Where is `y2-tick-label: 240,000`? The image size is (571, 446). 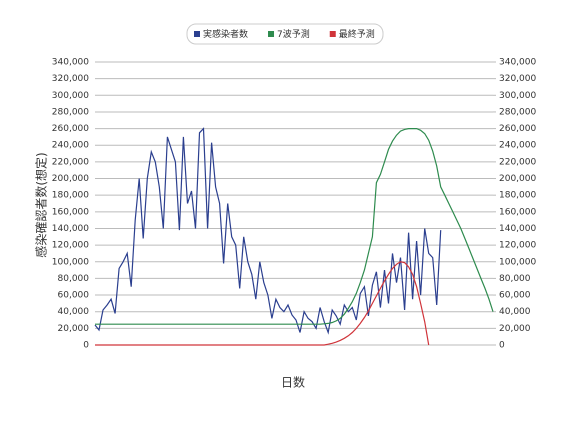 y2-tick-label: 240,000 is located at coordinates (517, 146).